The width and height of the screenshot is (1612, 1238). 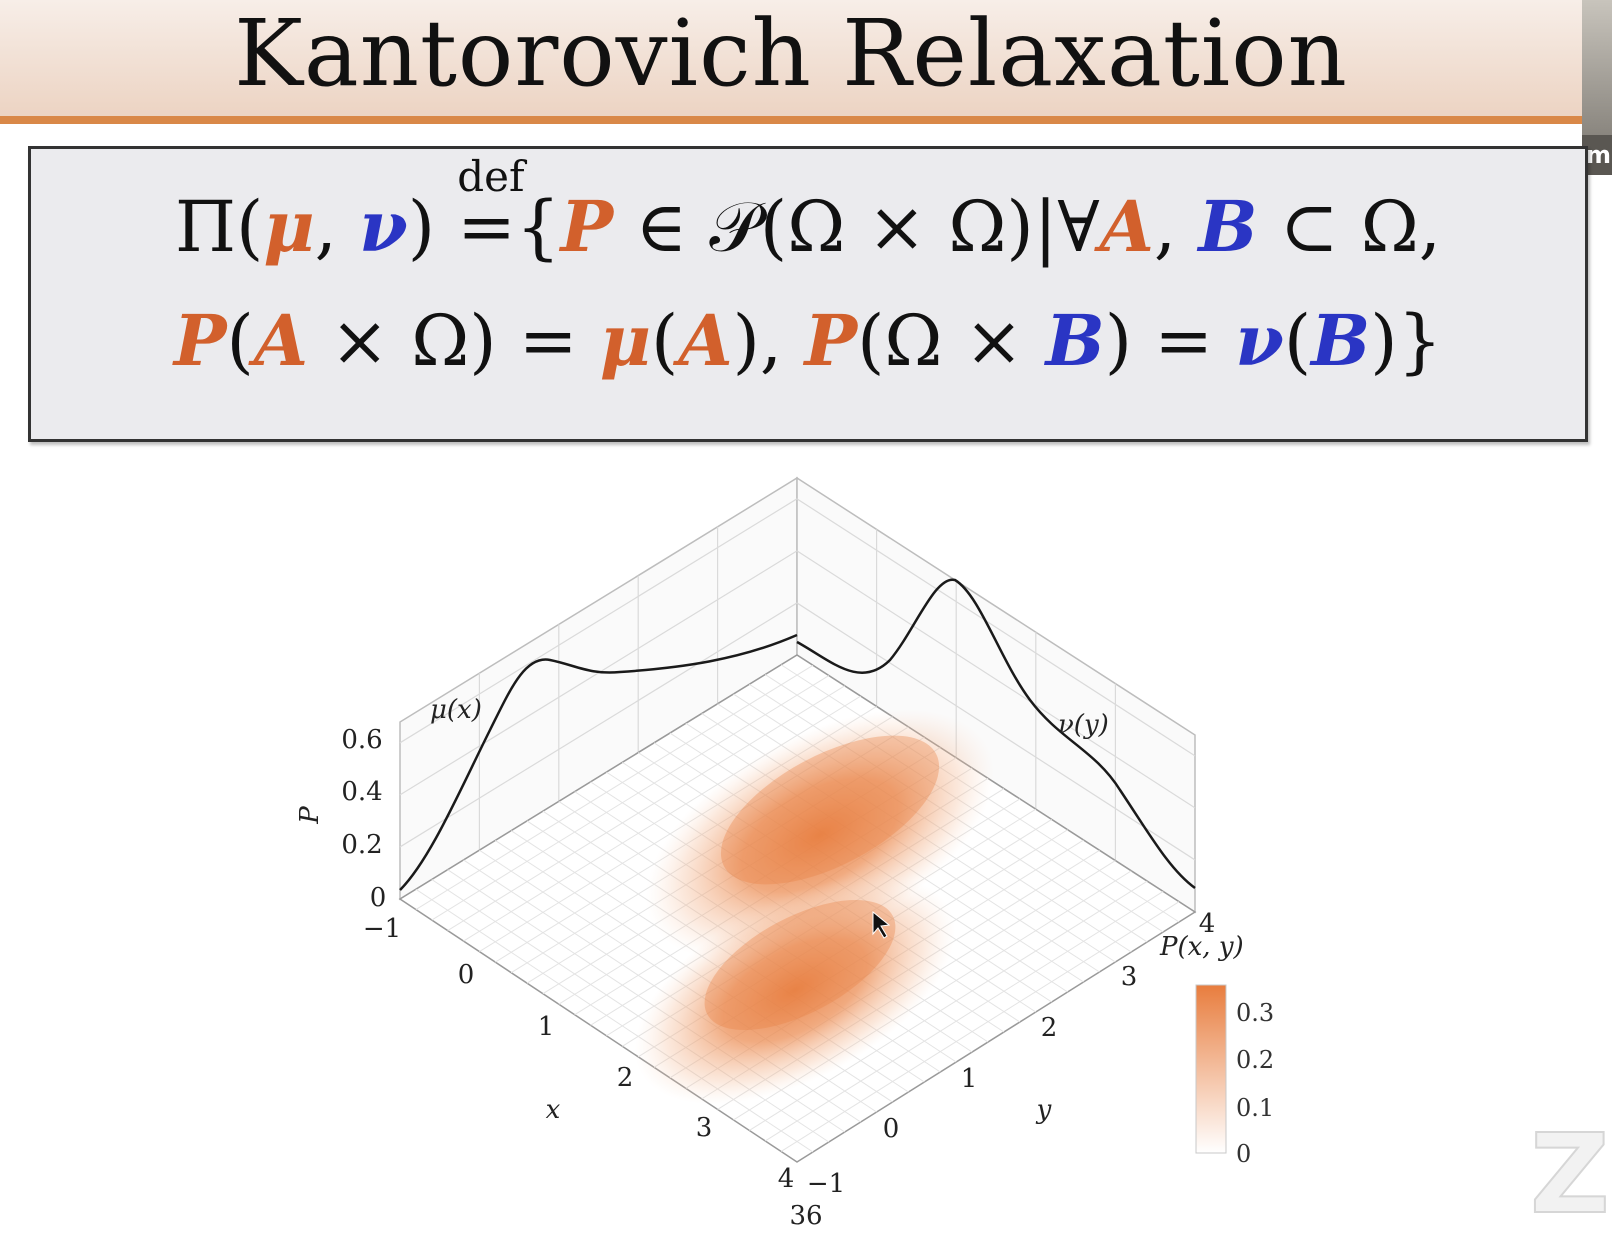 I want to click on mu-x-label: μ(x), so click(x=456, y=710).